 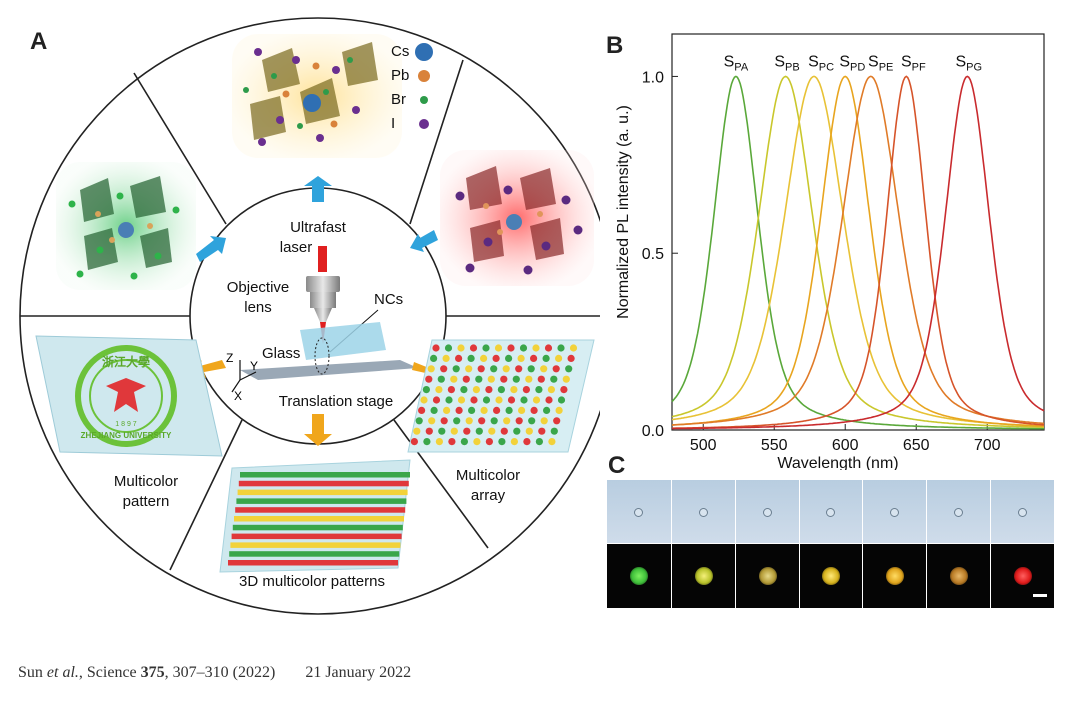 What do you see at coordinates (32, 672) in the screenshot?
I see `citation-authors: Sun` at bounding box center [32, 672].